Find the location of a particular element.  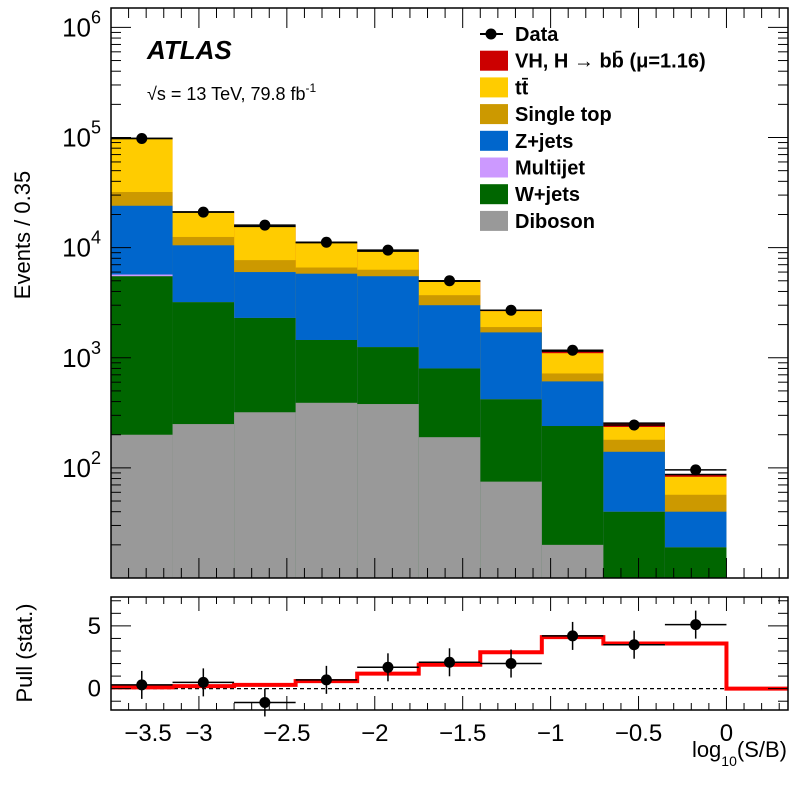

pull-y-axis-label: Pull (stat.) is located at coordinates (24, 652).